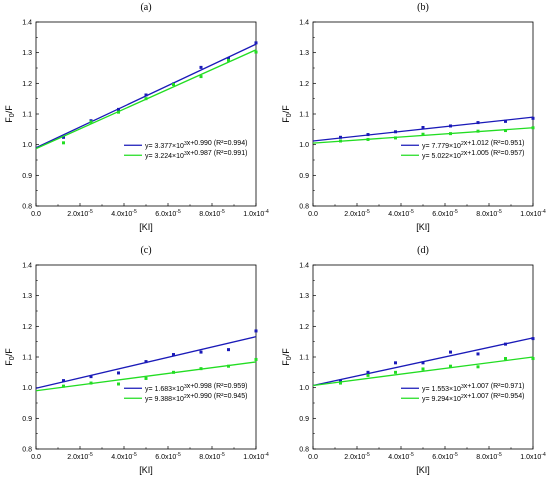 The height and width of the screenshot is (483, 550). I want to click on legend-entry-label: y= 7.779×102x+1.012 (R²=0.951), so click(473, 145).